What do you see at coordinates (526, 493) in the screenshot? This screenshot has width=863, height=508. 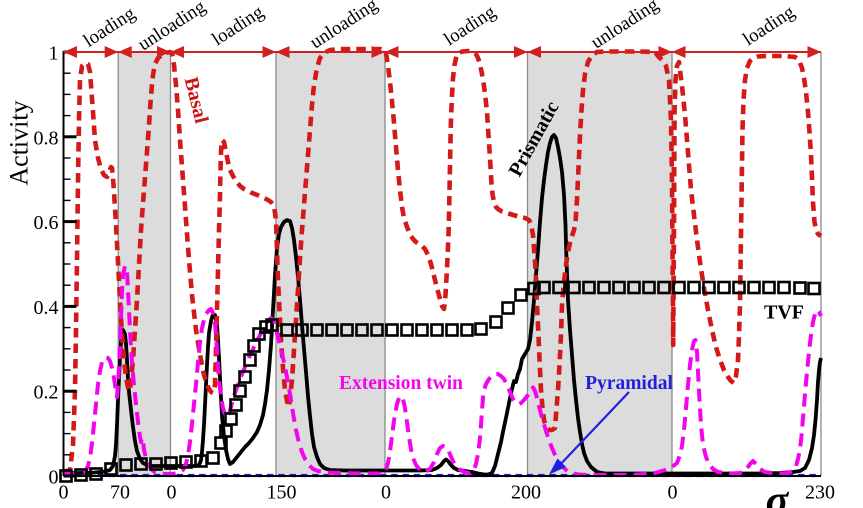 I see `svg-text: 200` at bounding box center [526, 493].